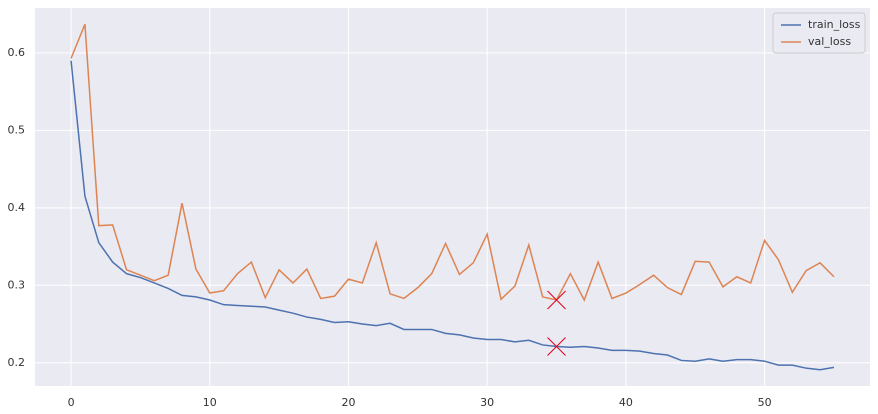 The height and width of the screenshot is (414, 878). I want to click on legend-label: val_loss, so click(829, 41).